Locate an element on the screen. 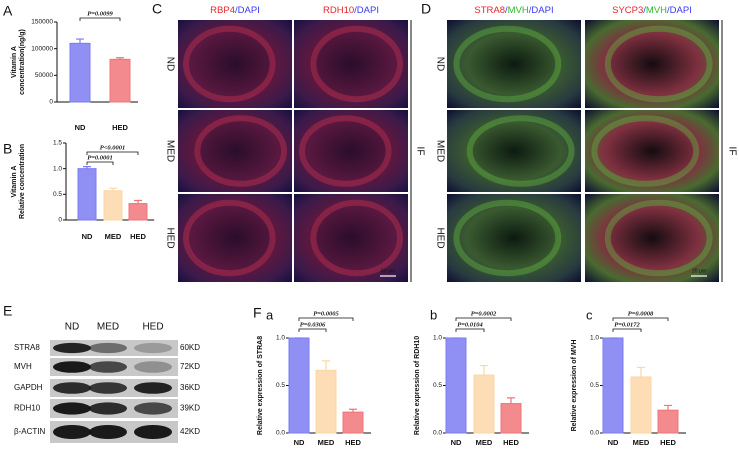 This screenshot has width=739, height=450. protein-label: β-ACTIN is located at coordinates (29, 431).